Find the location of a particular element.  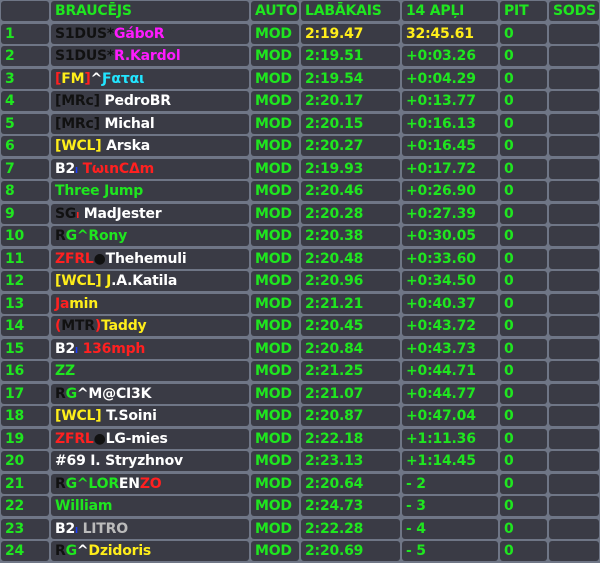

name-segment: ( is located at coordinates (58, 326).